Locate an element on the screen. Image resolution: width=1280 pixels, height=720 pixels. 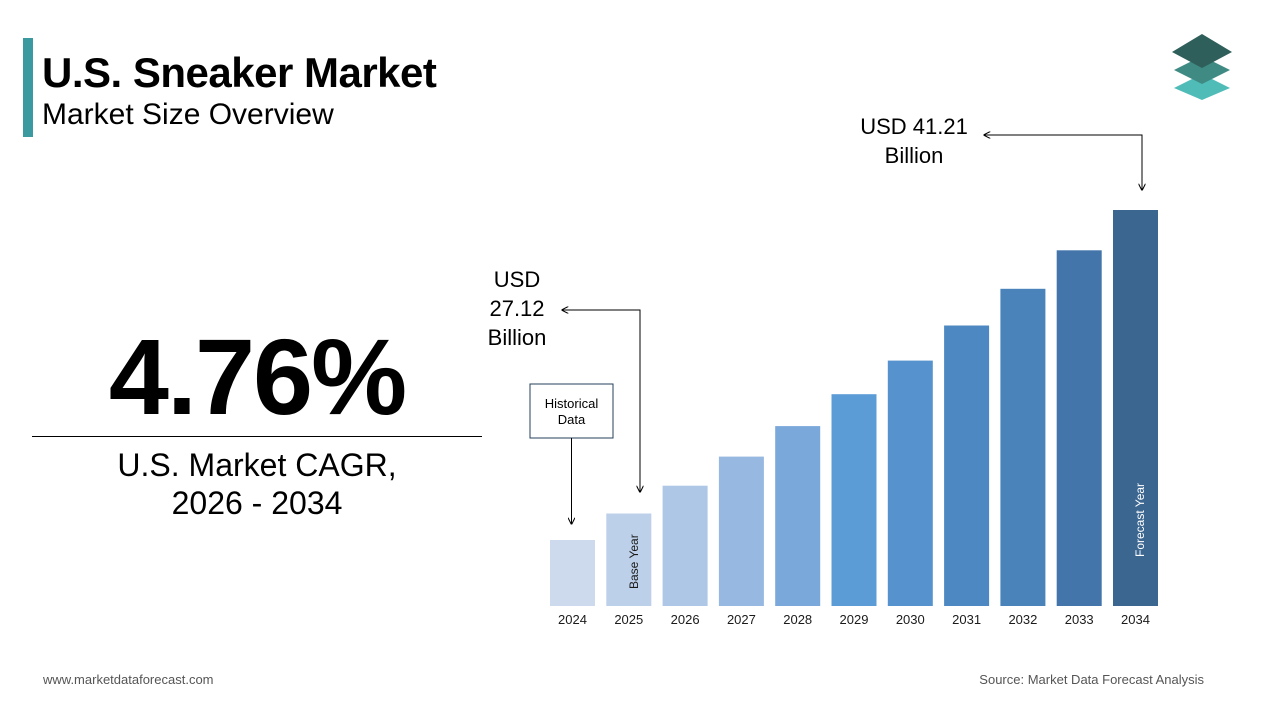
base-year-label: Base Year is located at coordinates (634, 561).